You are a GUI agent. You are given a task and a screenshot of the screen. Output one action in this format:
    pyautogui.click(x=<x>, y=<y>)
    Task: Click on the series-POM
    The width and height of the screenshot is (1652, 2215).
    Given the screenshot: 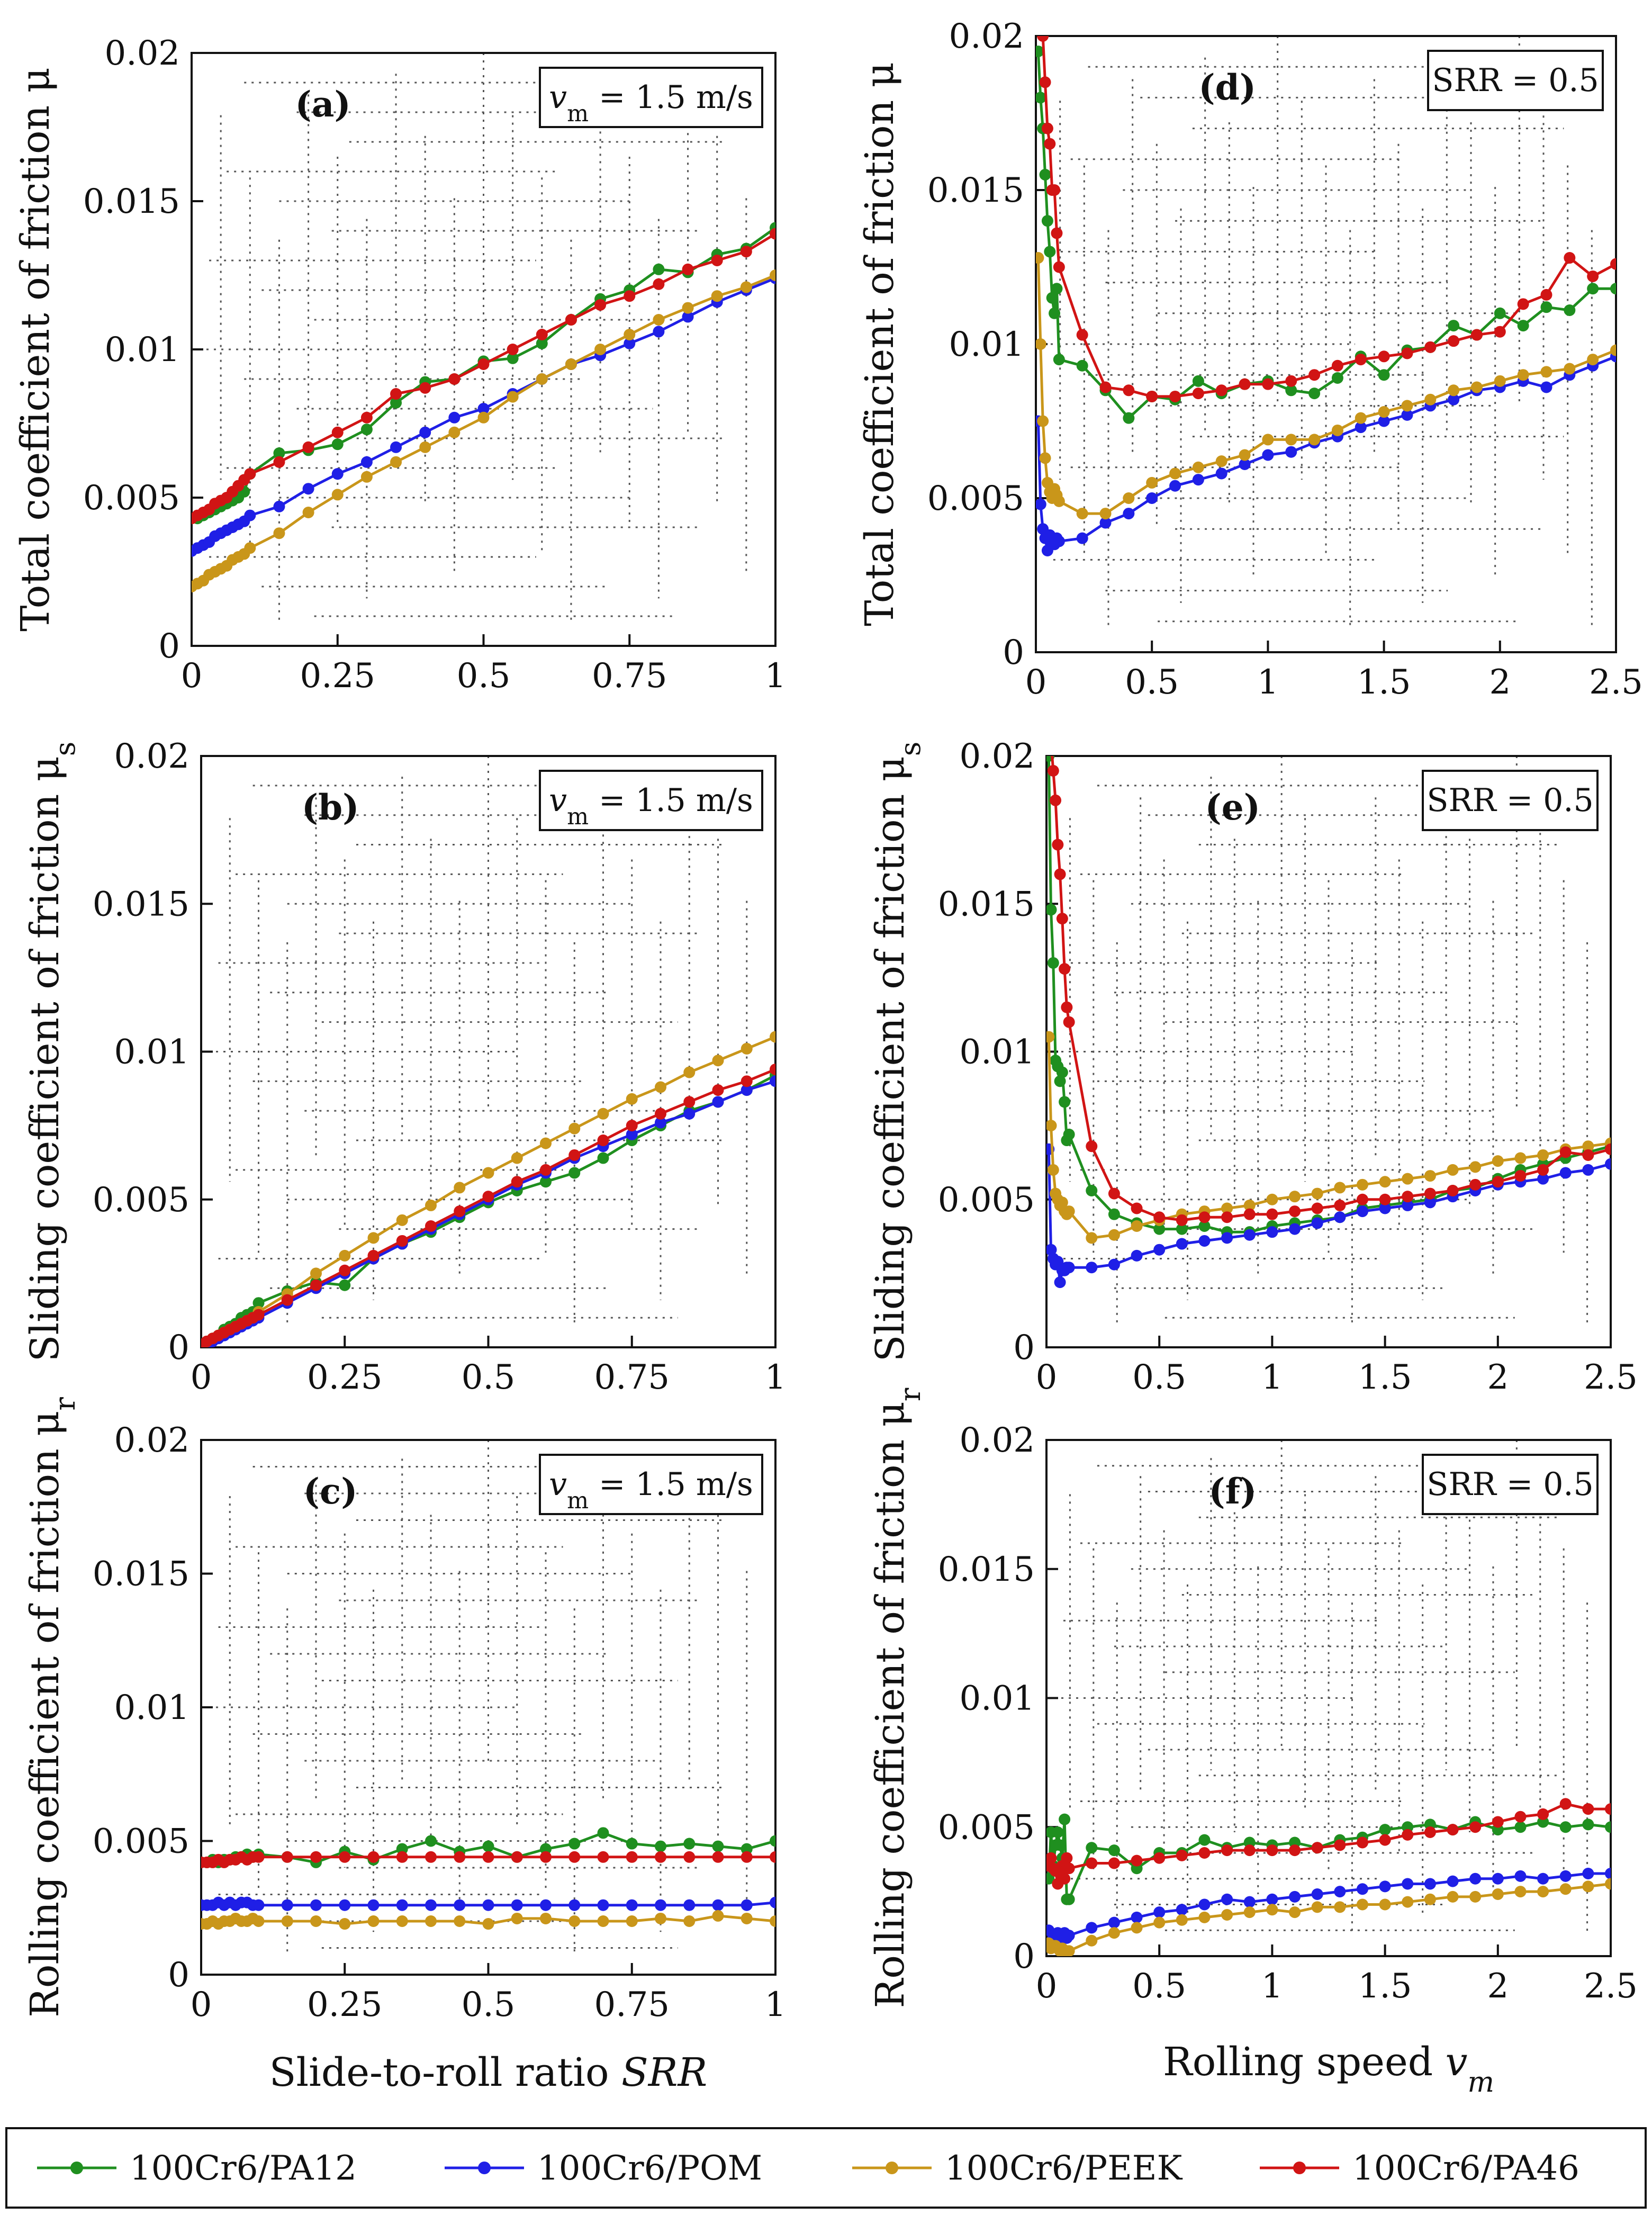 What is the action you would take?
    pyautogui.click(x=1326, y=453)
    